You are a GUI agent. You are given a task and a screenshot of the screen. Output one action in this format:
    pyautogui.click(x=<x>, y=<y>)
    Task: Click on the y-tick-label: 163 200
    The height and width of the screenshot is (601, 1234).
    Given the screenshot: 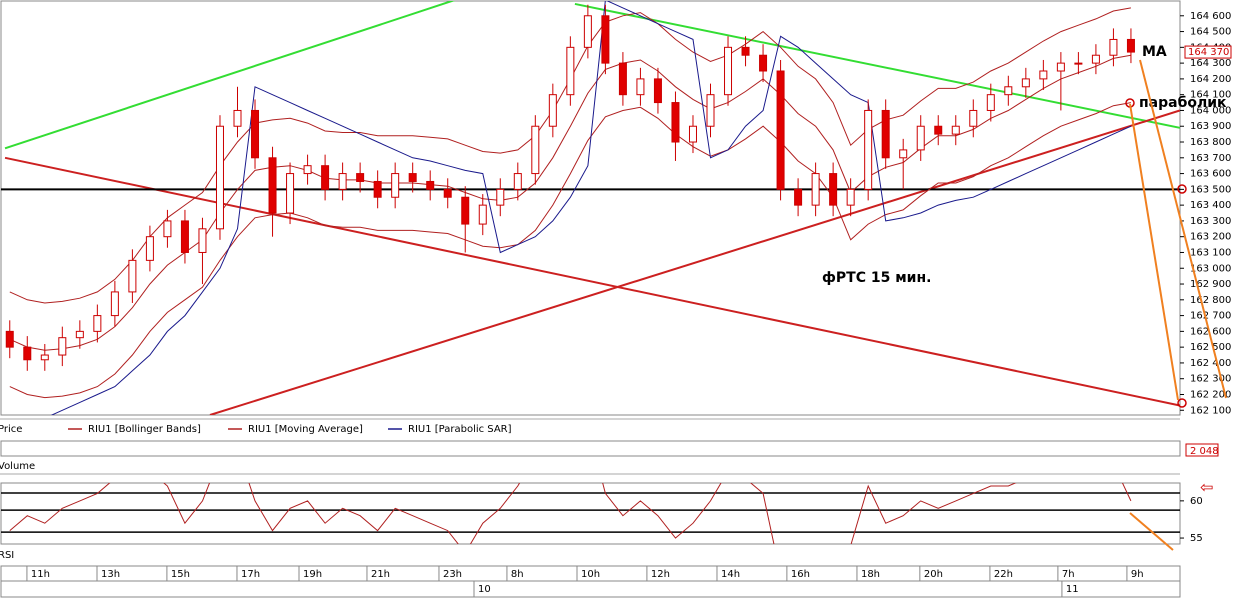 What is the action you would take?
    pyautogui.click(x=1210, y=237)
    